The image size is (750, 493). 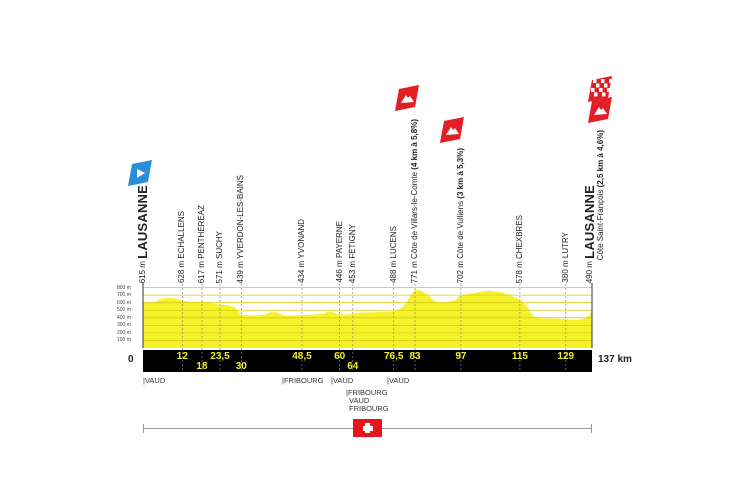 What do you see at coordinates (519, 356) in the screenshot?
I see `km-marker: 115` at bounding box center [519, 356].